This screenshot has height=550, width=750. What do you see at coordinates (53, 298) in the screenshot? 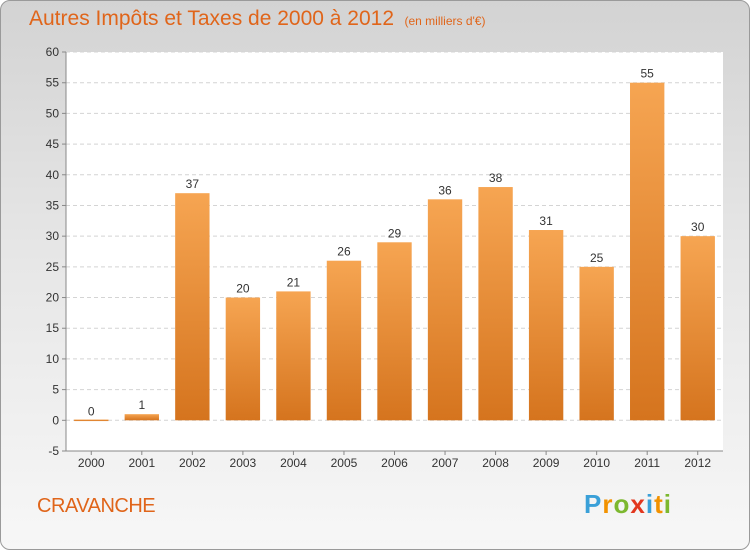
I see `y-tick-label: 20` at bounding box center [53, 298].